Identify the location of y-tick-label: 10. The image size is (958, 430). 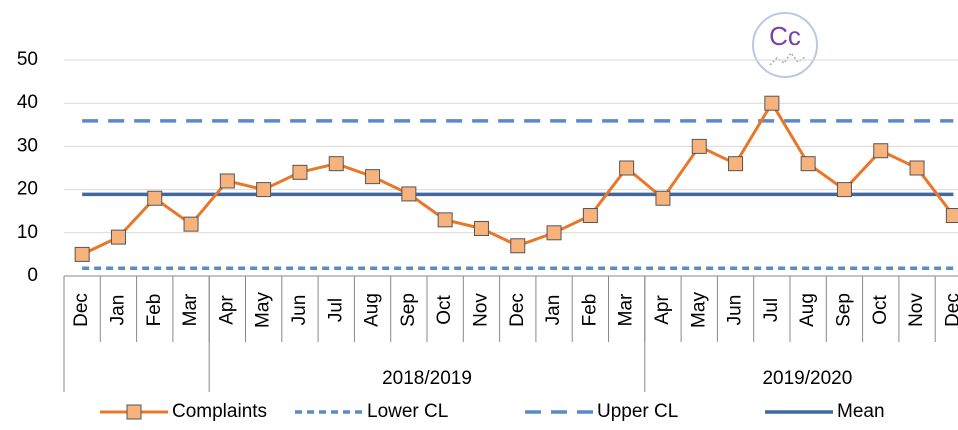
(27, 232).